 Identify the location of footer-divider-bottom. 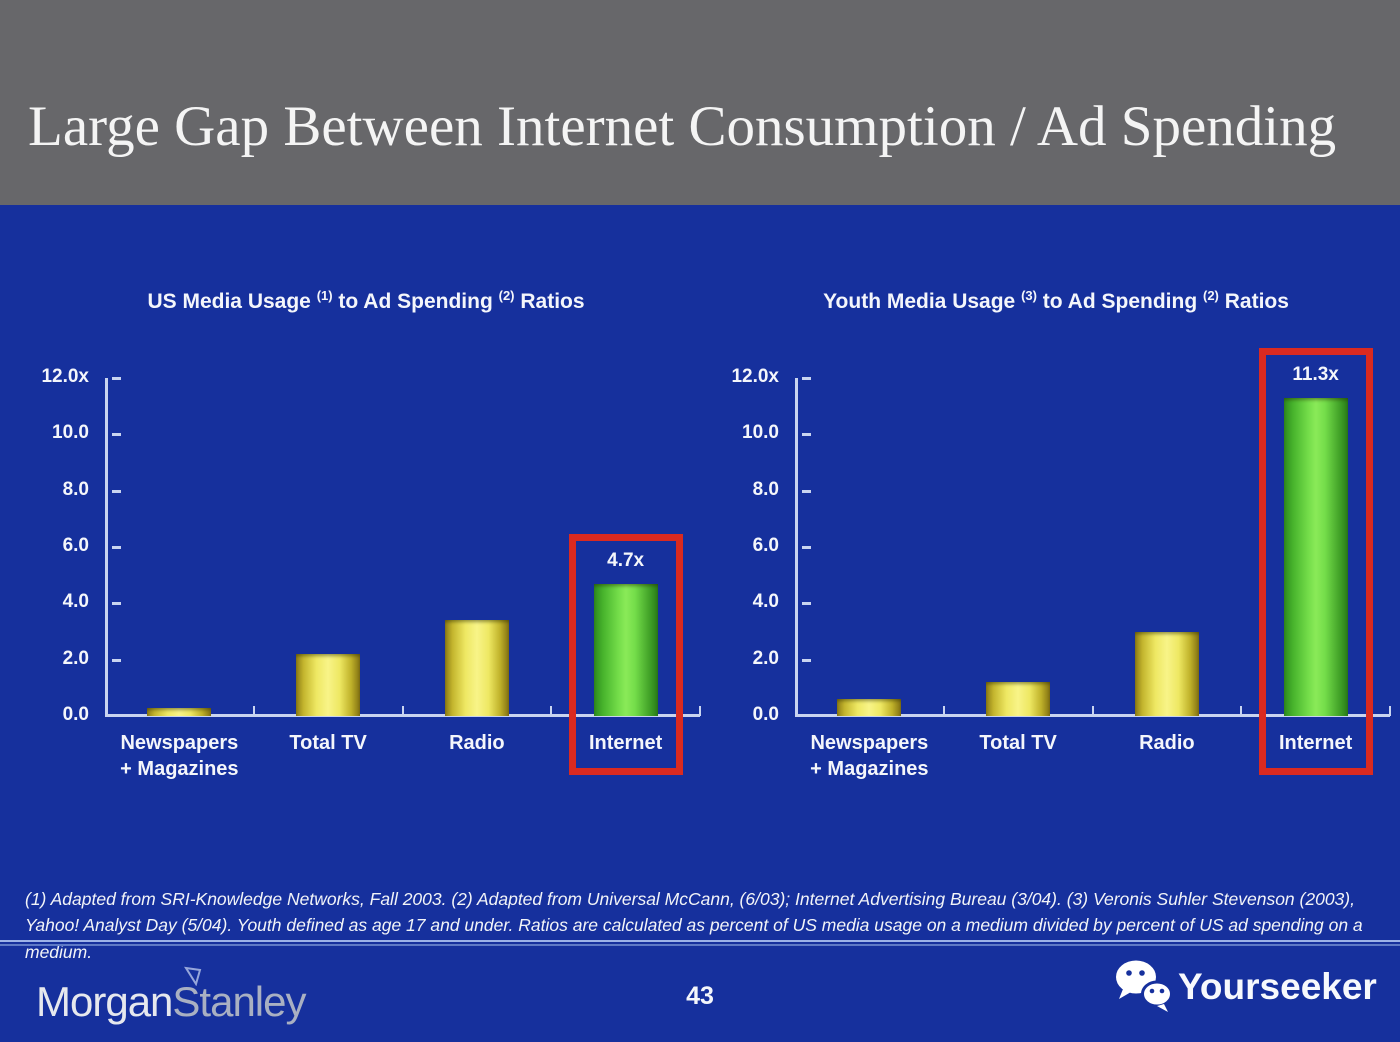
(700, 945).